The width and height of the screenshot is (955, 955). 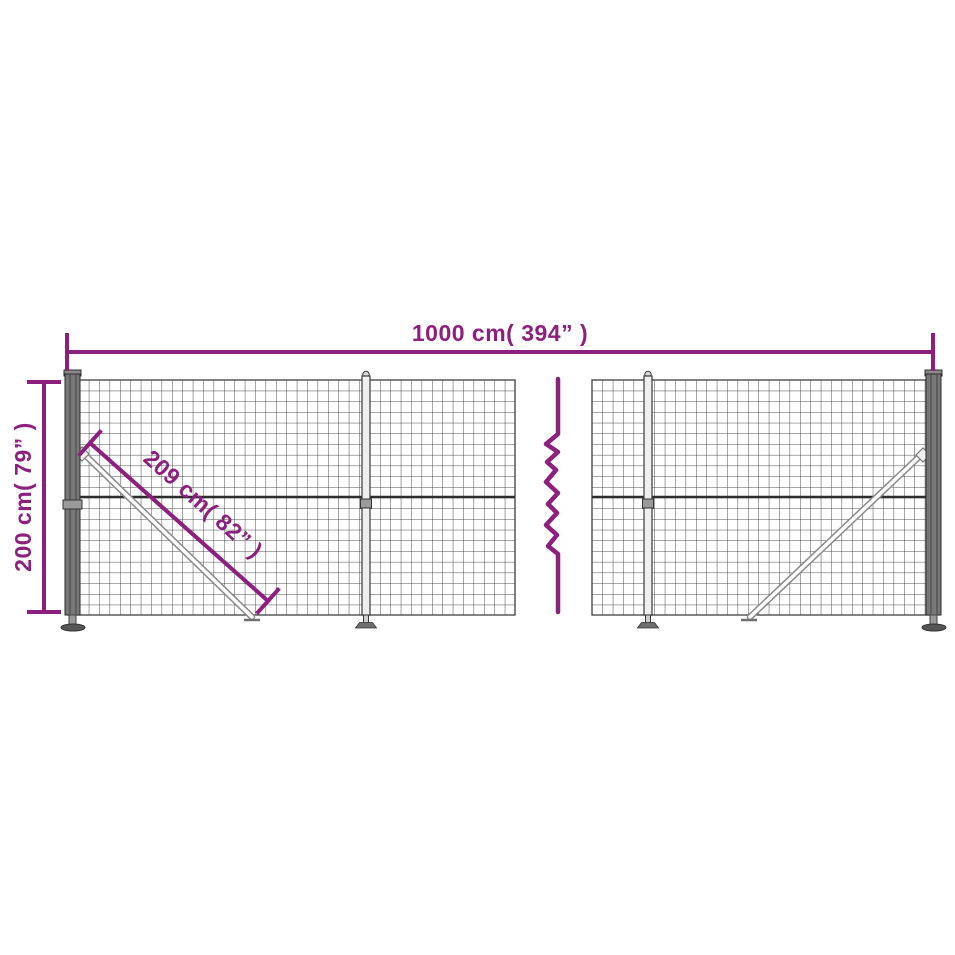 What do you see at coordinates (90, 443) in the screenshot?
I see `diagonal-dimension-tick-start` at bounding box center [90, 443].